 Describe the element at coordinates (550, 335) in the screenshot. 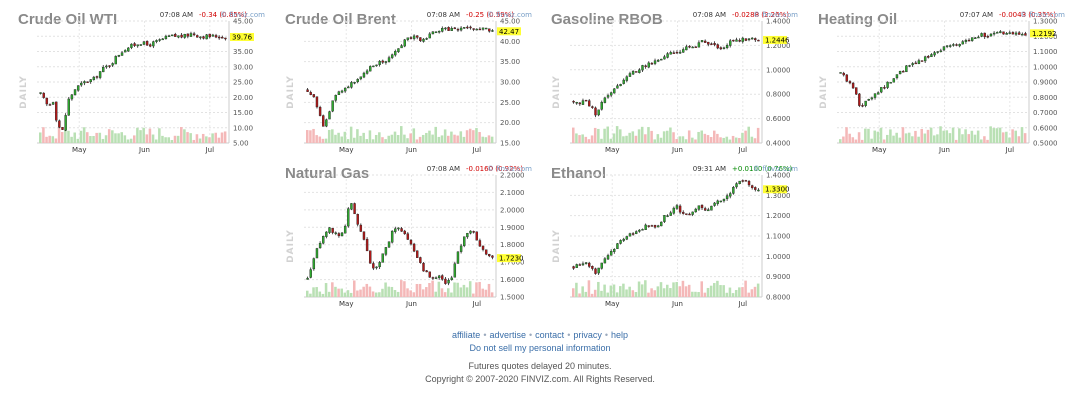

I see `contact-link: contact` at that location.